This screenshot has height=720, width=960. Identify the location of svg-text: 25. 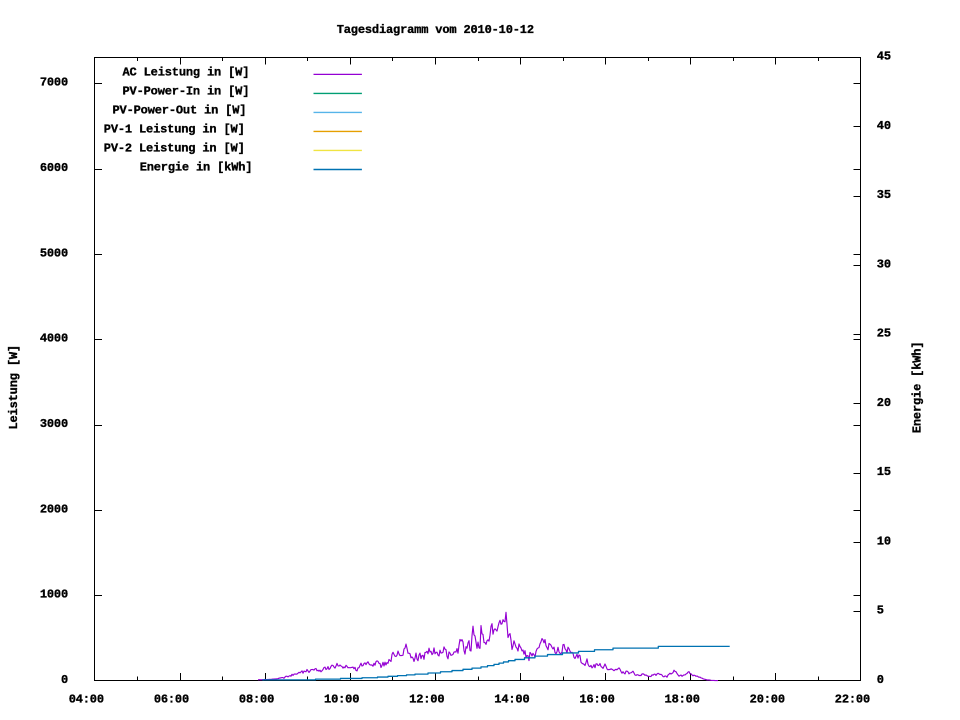
(884, 334).